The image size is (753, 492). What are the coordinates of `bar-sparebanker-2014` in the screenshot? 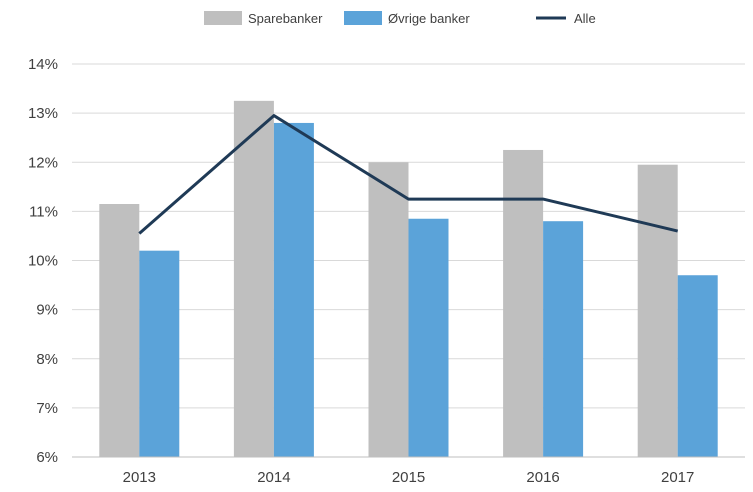 It's located at (253, 278).